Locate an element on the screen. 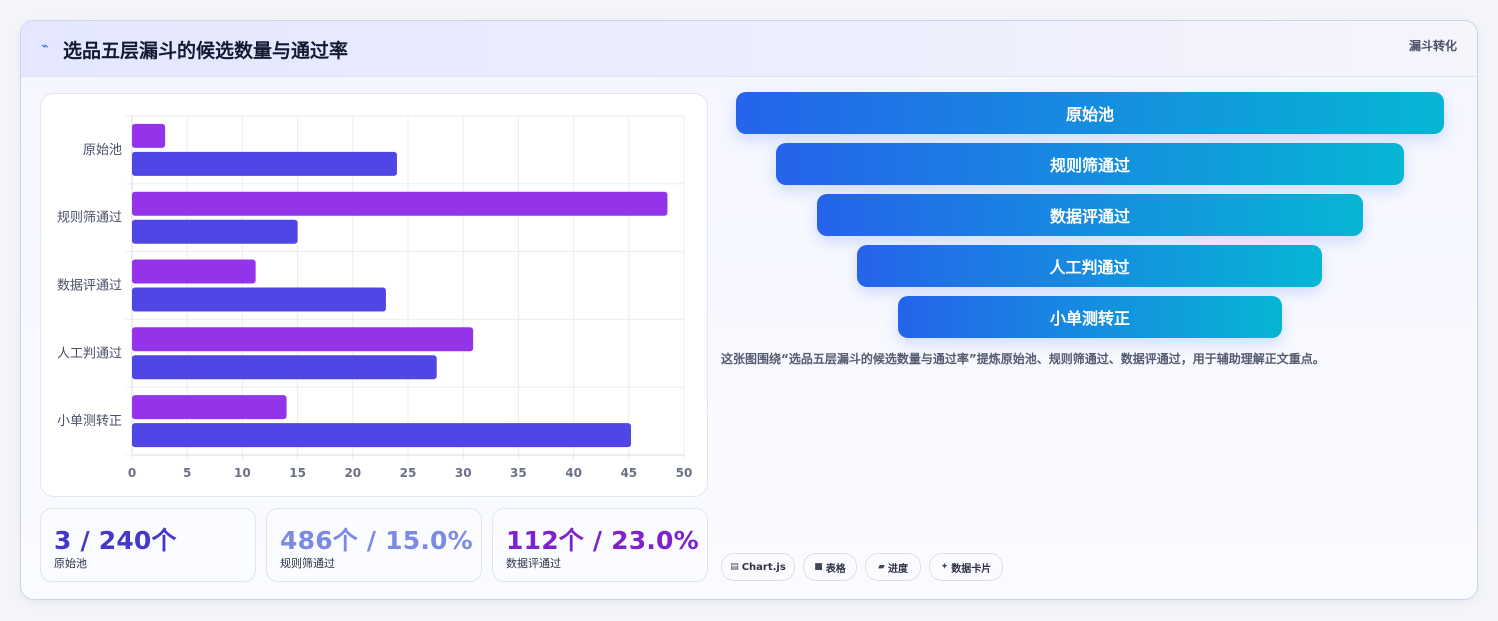  x-tick-label: 15 is located at coordinates (297, 473).